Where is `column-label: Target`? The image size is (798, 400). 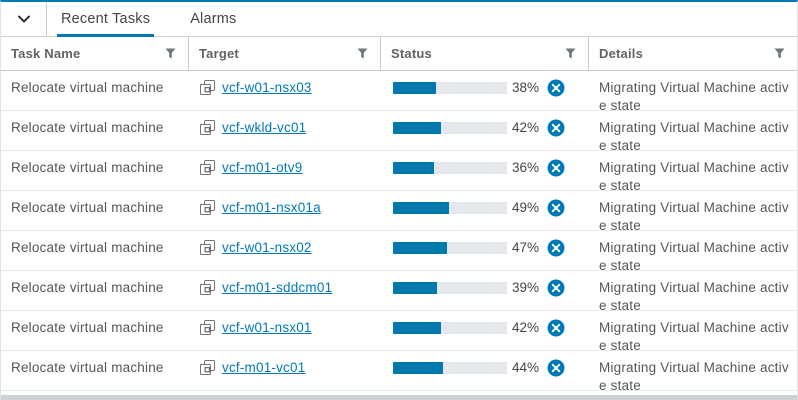
column-label: Target is located at coordinates (219, 53).